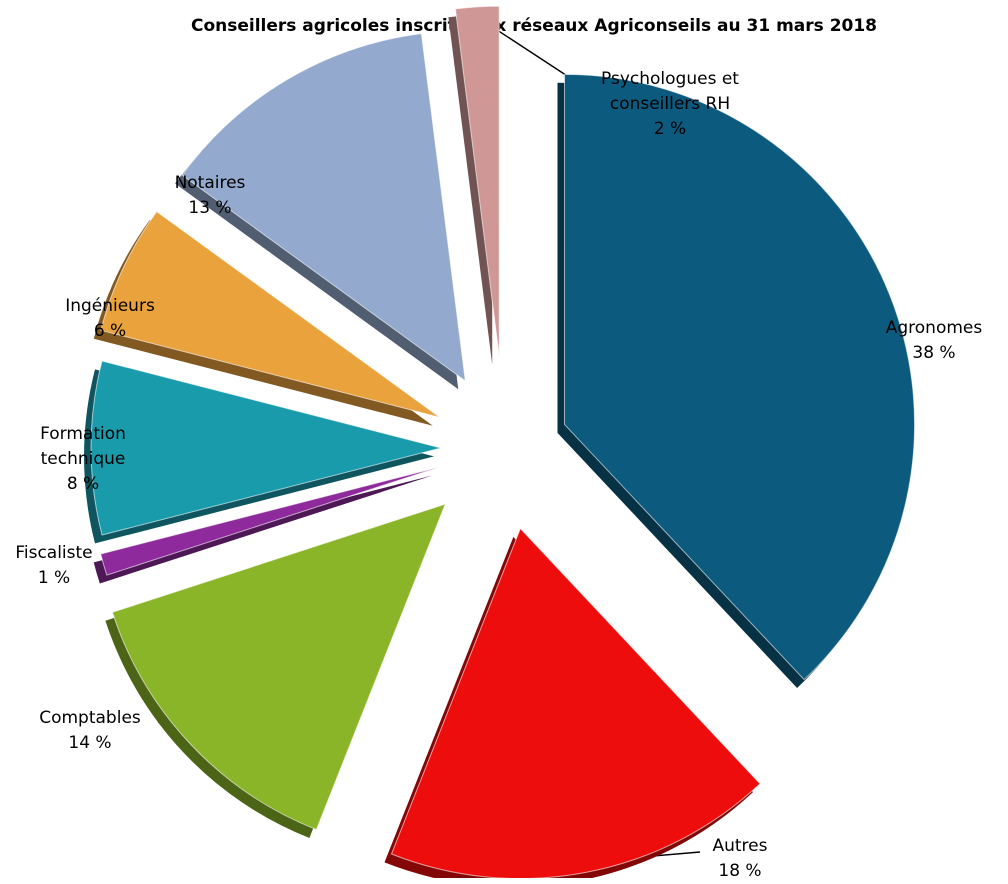  What do you see at coordinates (934, 341) in the screenshot?
I see `slice-label-agronomes: Agronomes 38 %` at bounding box center [934, 341].